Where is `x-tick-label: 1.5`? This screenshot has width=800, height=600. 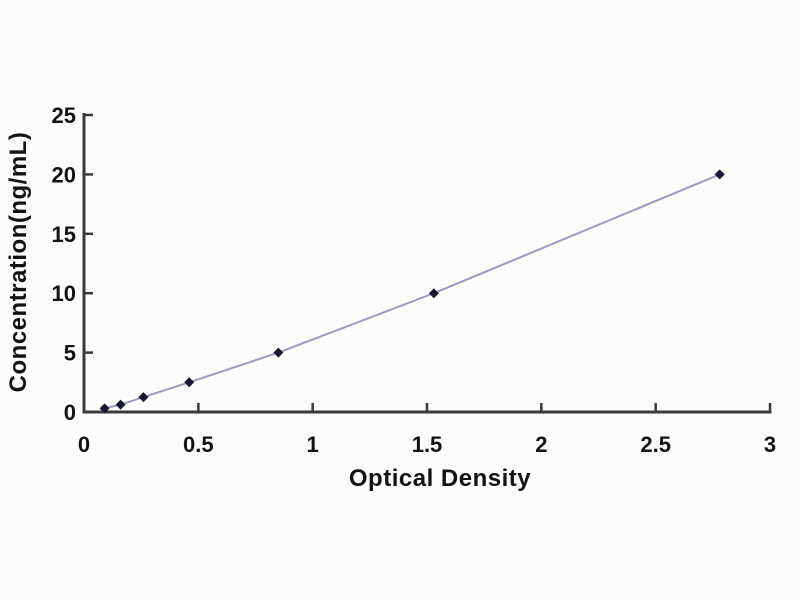
x-tick-label: 1.5 is located at coordinates (427, 444).